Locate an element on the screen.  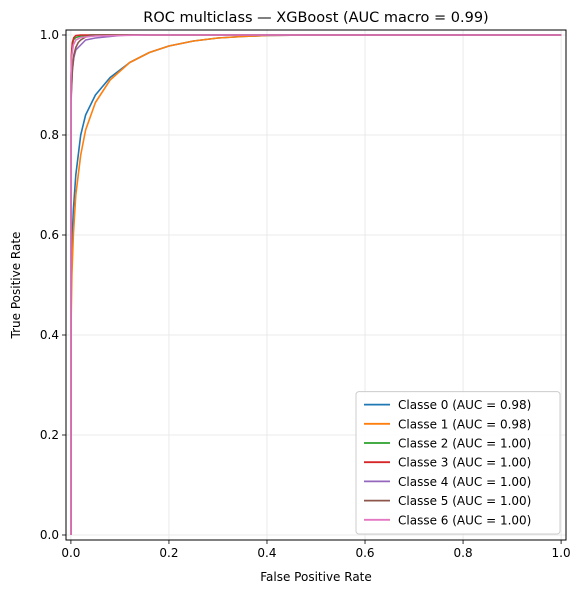
y-tick-label: 0.2 is located at coordinates (49, 435).